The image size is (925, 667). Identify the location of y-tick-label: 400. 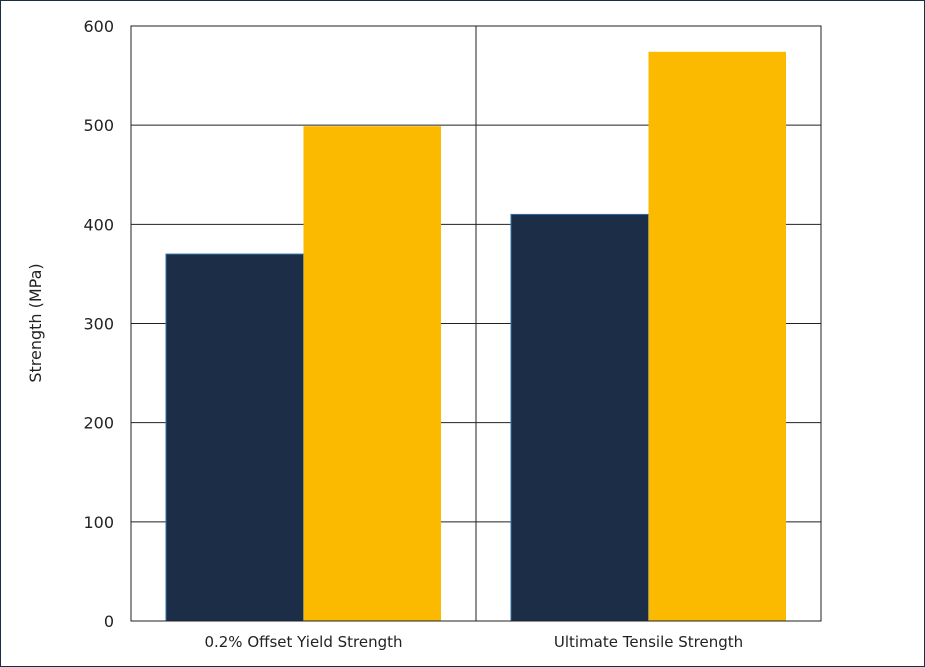
(98, 224).